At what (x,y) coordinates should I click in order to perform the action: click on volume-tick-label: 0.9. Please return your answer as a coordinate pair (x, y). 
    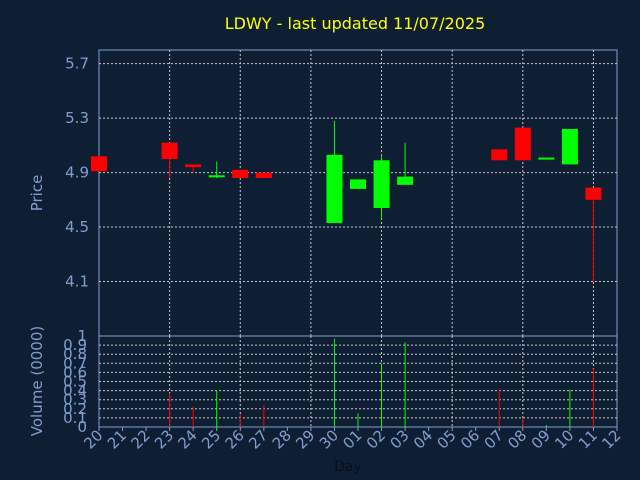
    Looking at the image, I should click on (75, 345).